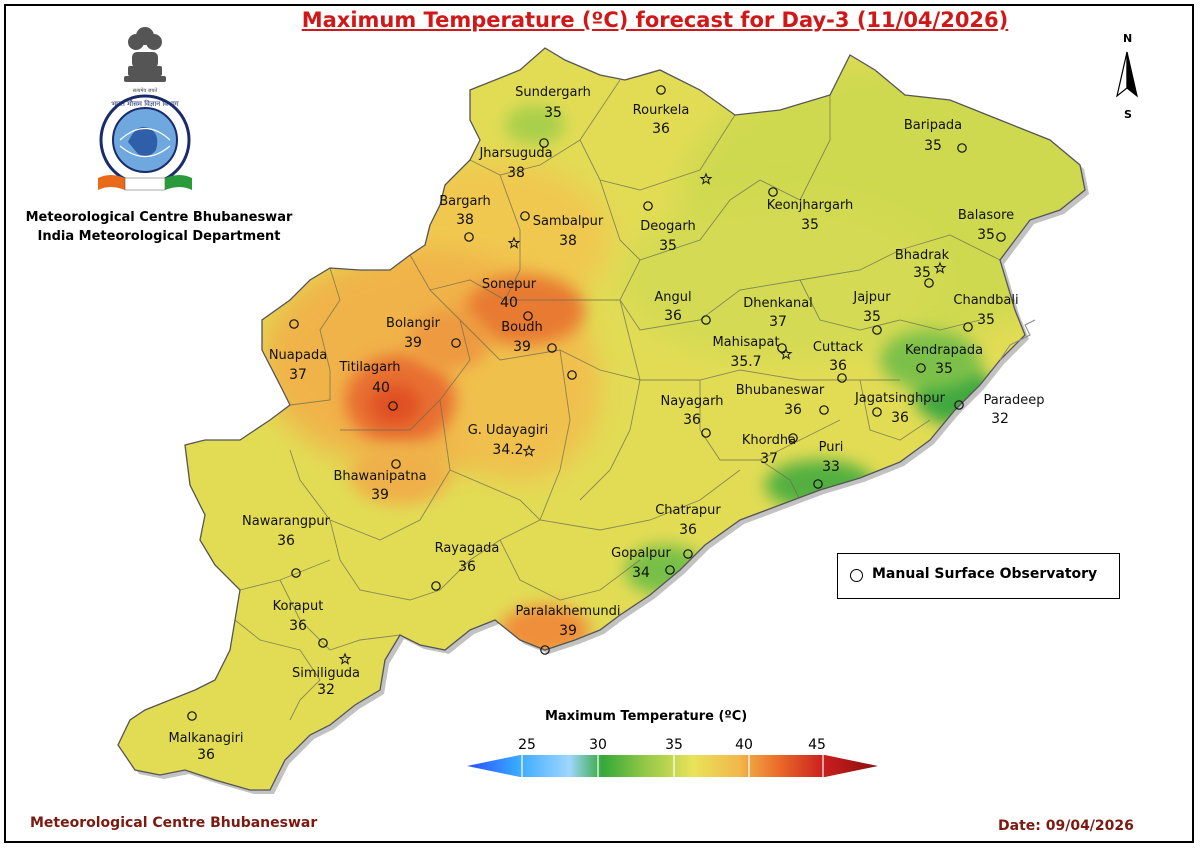  I want to click on station-marker: Bhadrak 35, so click(922, 268).